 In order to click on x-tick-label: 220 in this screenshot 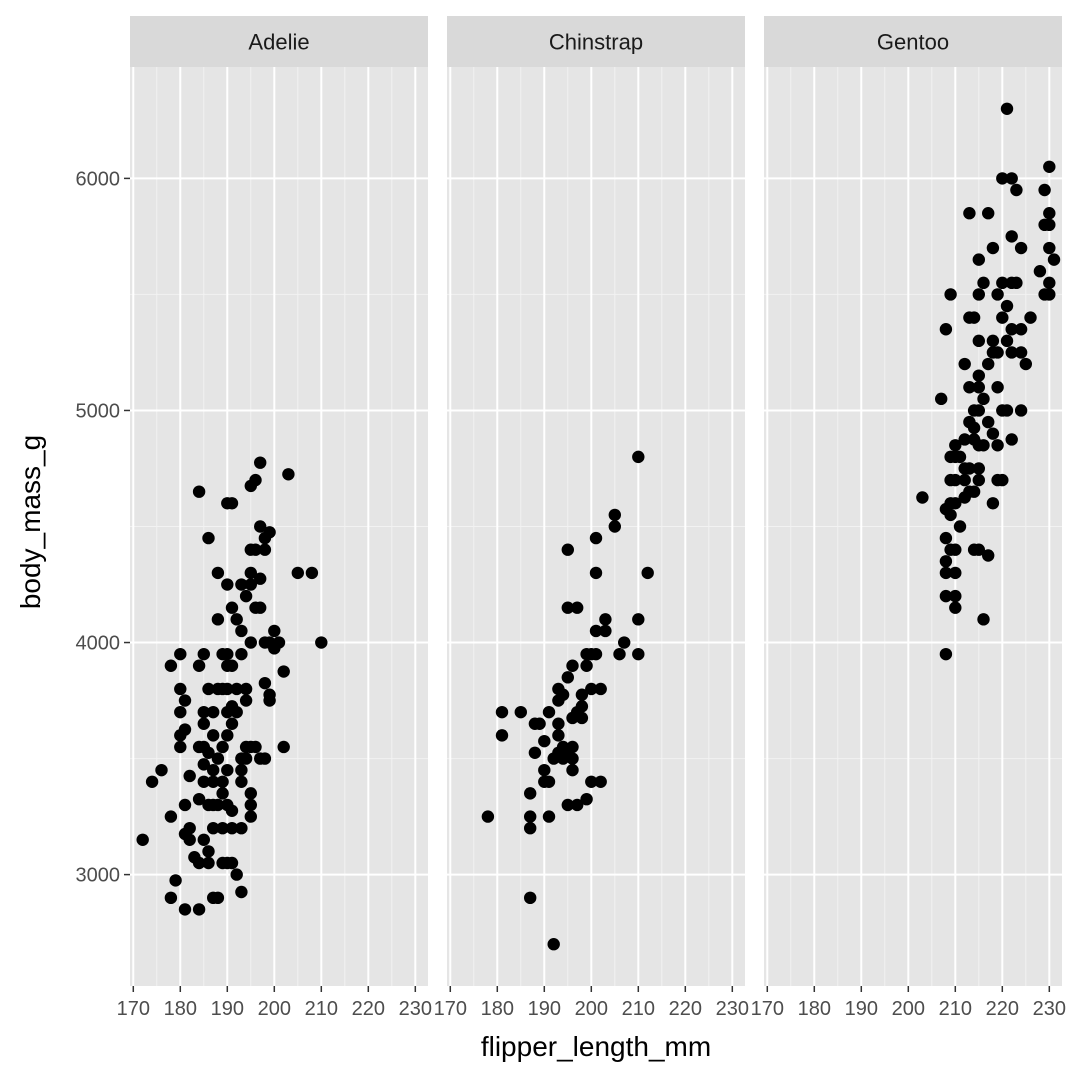, I will do `click(685, 1009)`.